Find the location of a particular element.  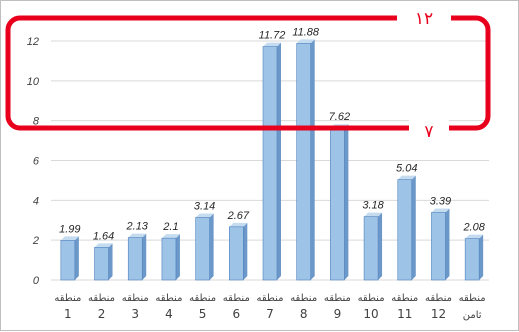

data-label: 3.14 is located at coordinates (204, 206).